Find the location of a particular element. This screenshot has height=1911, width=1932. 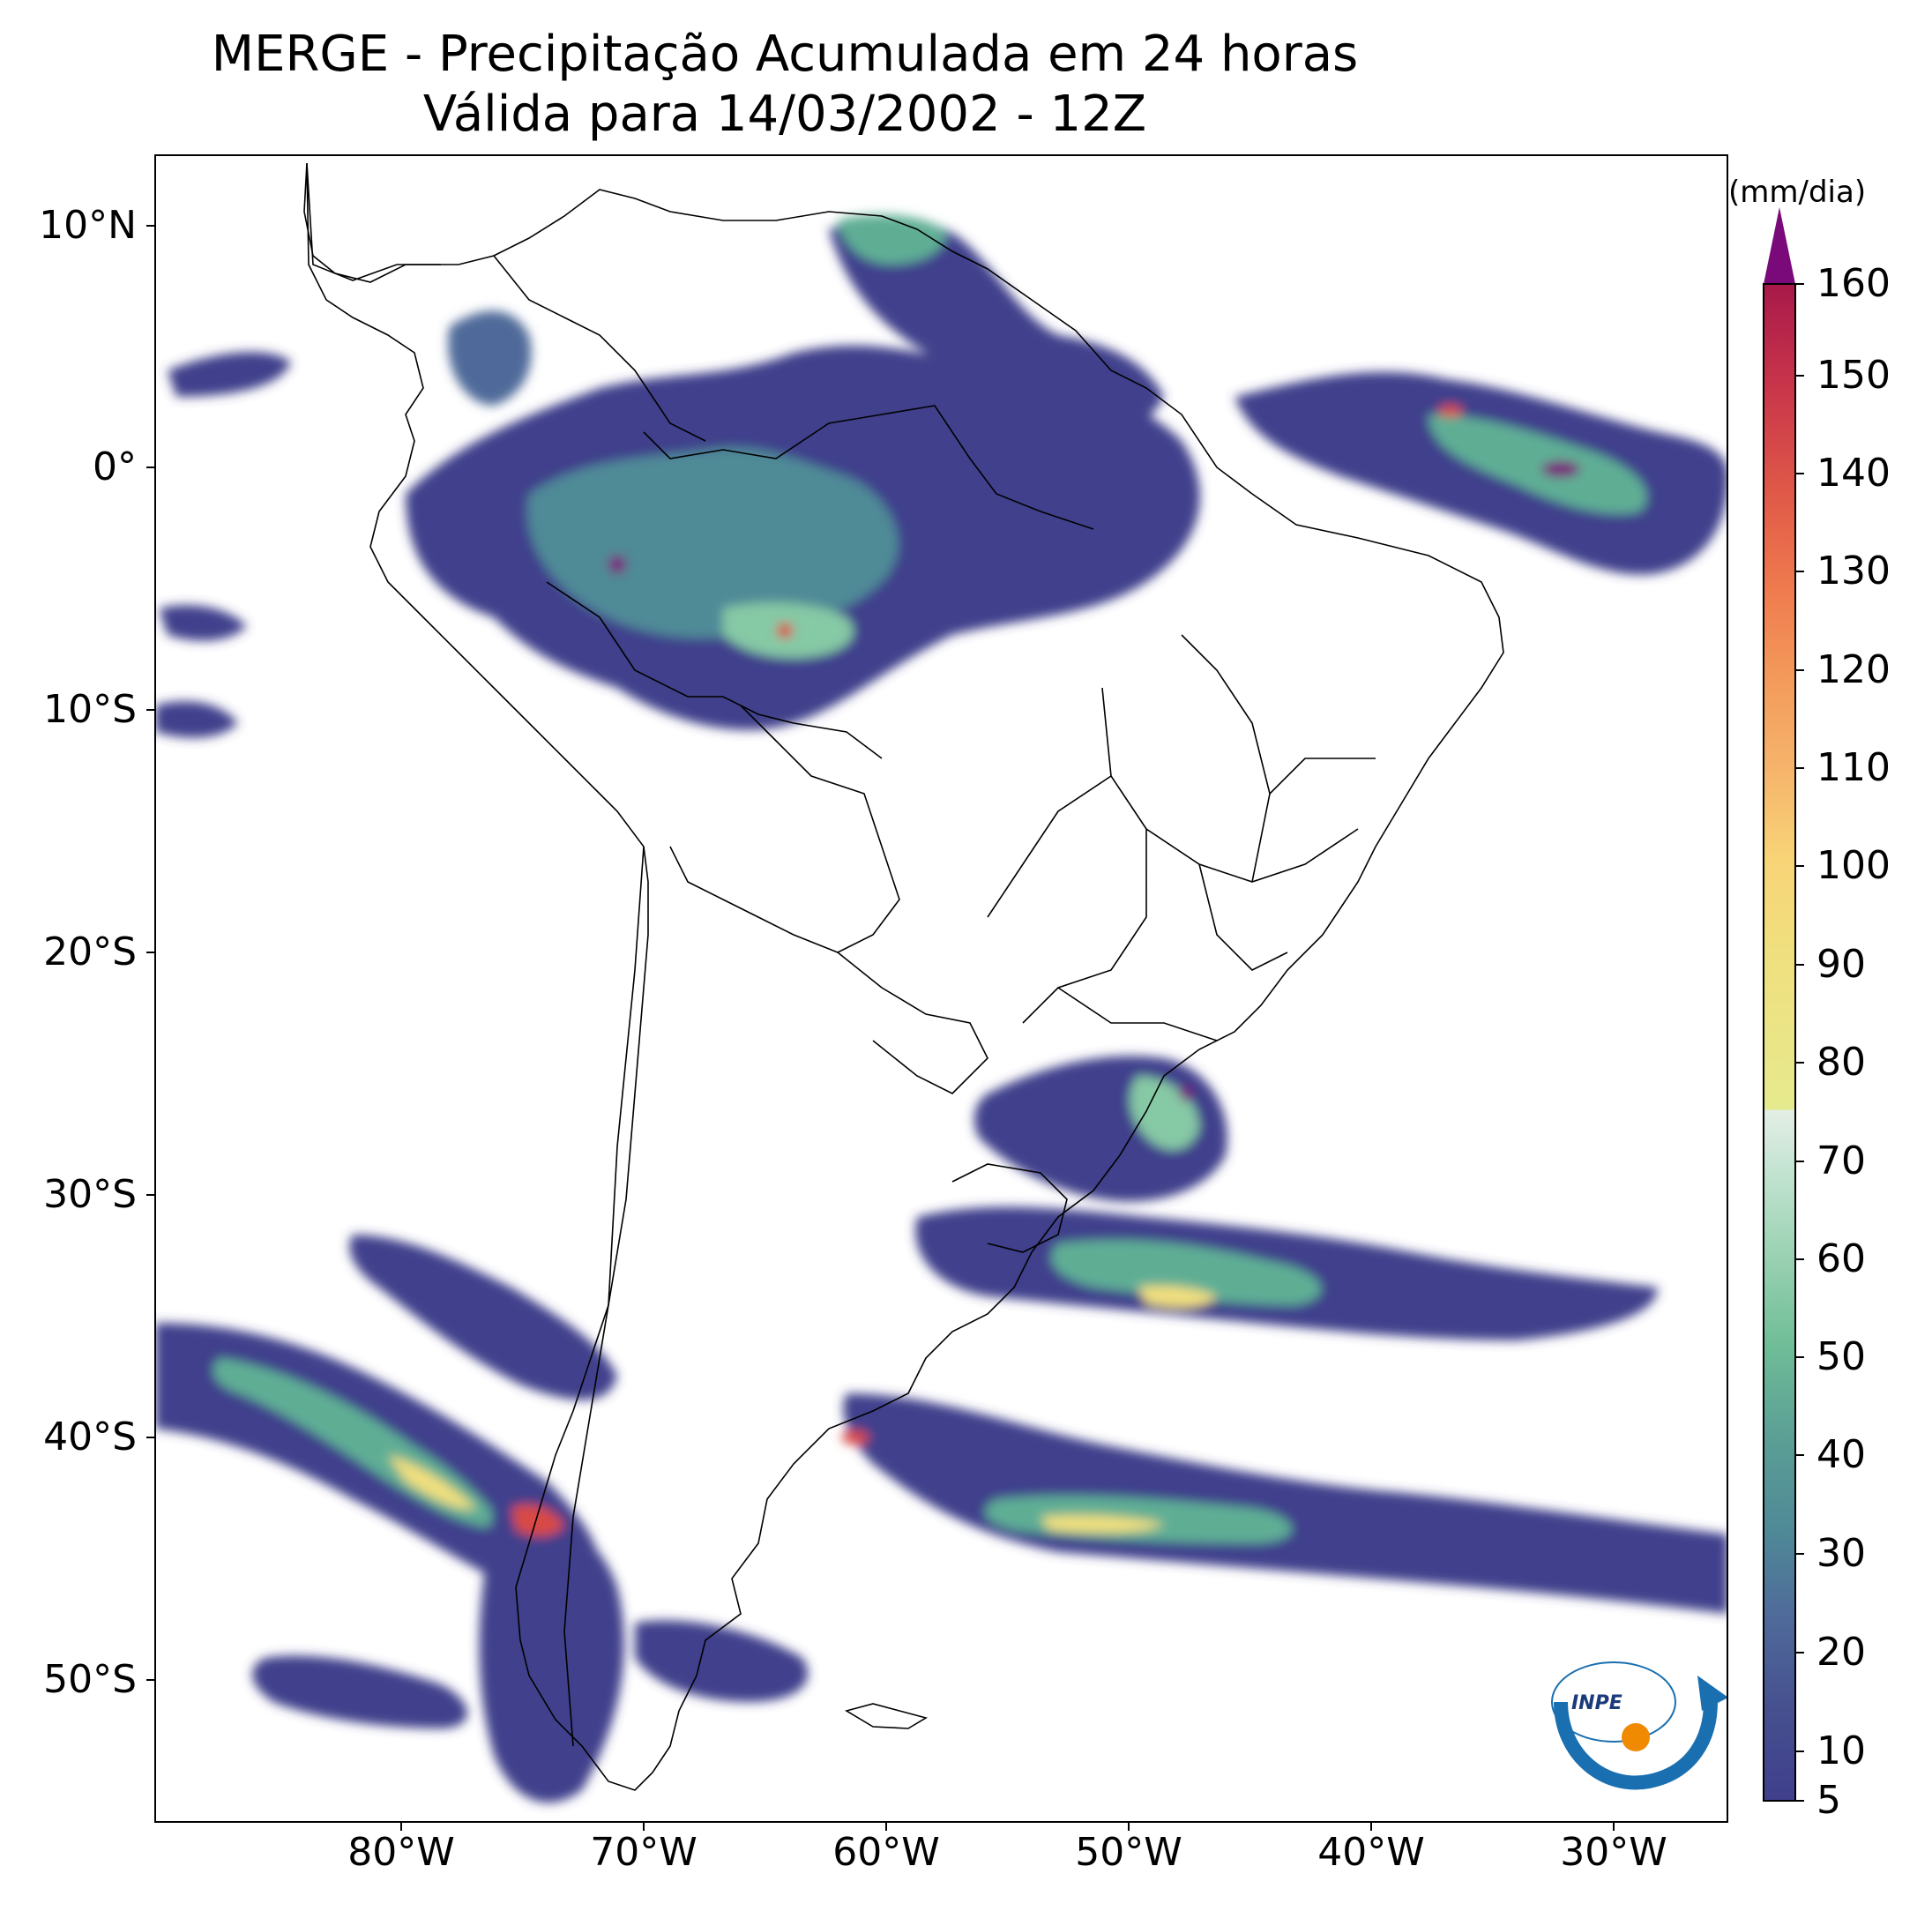

lon-label-40w: 40°W is located at coordinates (1371, 1852).